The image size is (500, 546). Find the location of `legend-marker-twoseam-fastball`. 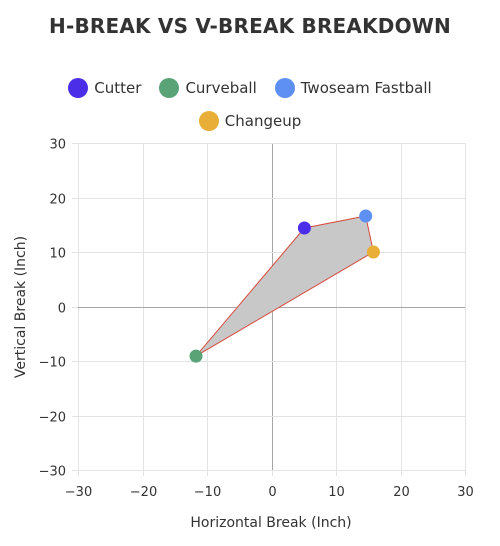

legend-marker-twoseam-fastball is located at coordinates (284, 88).